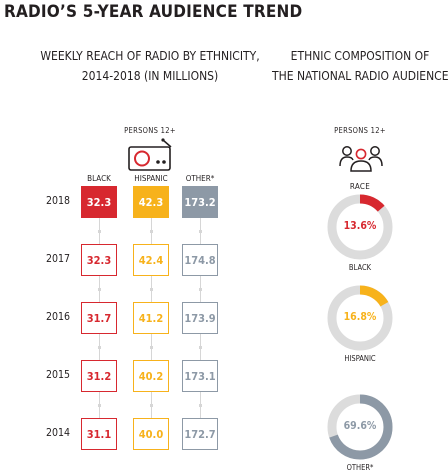  I want to click on value-cell-black: 31.7, so click(99, 318).